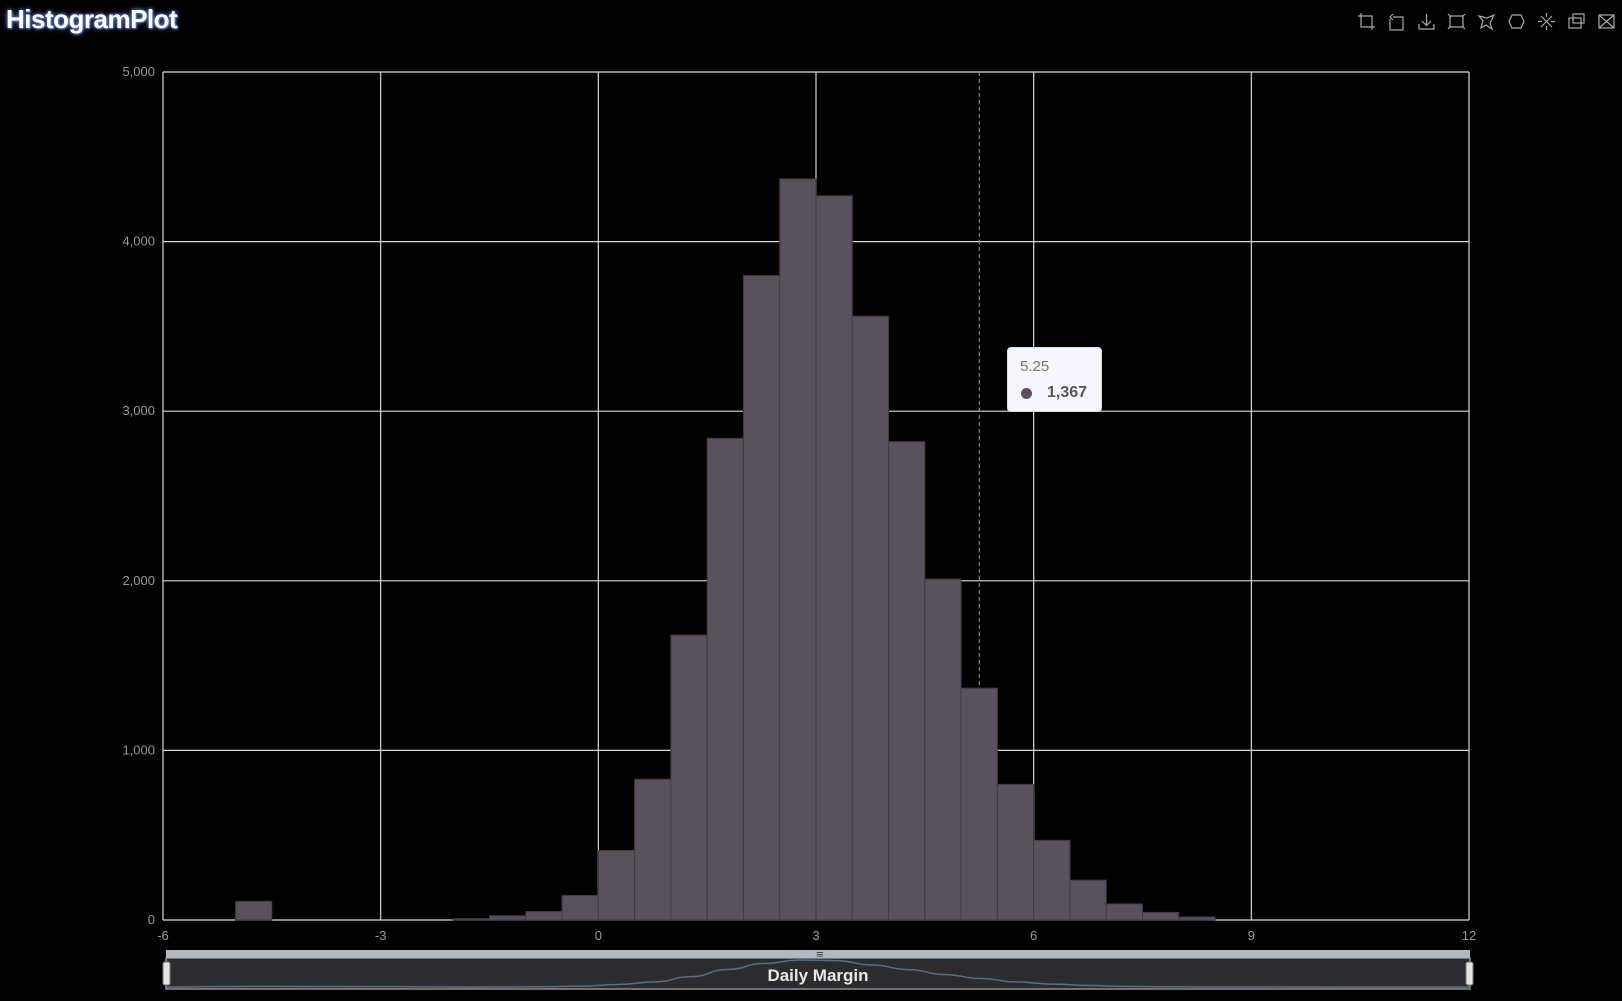 Image resolution: width=1622 pixels, height=1001 pixels. I want to click on datazoom-right-handle, so click(1469, 973).